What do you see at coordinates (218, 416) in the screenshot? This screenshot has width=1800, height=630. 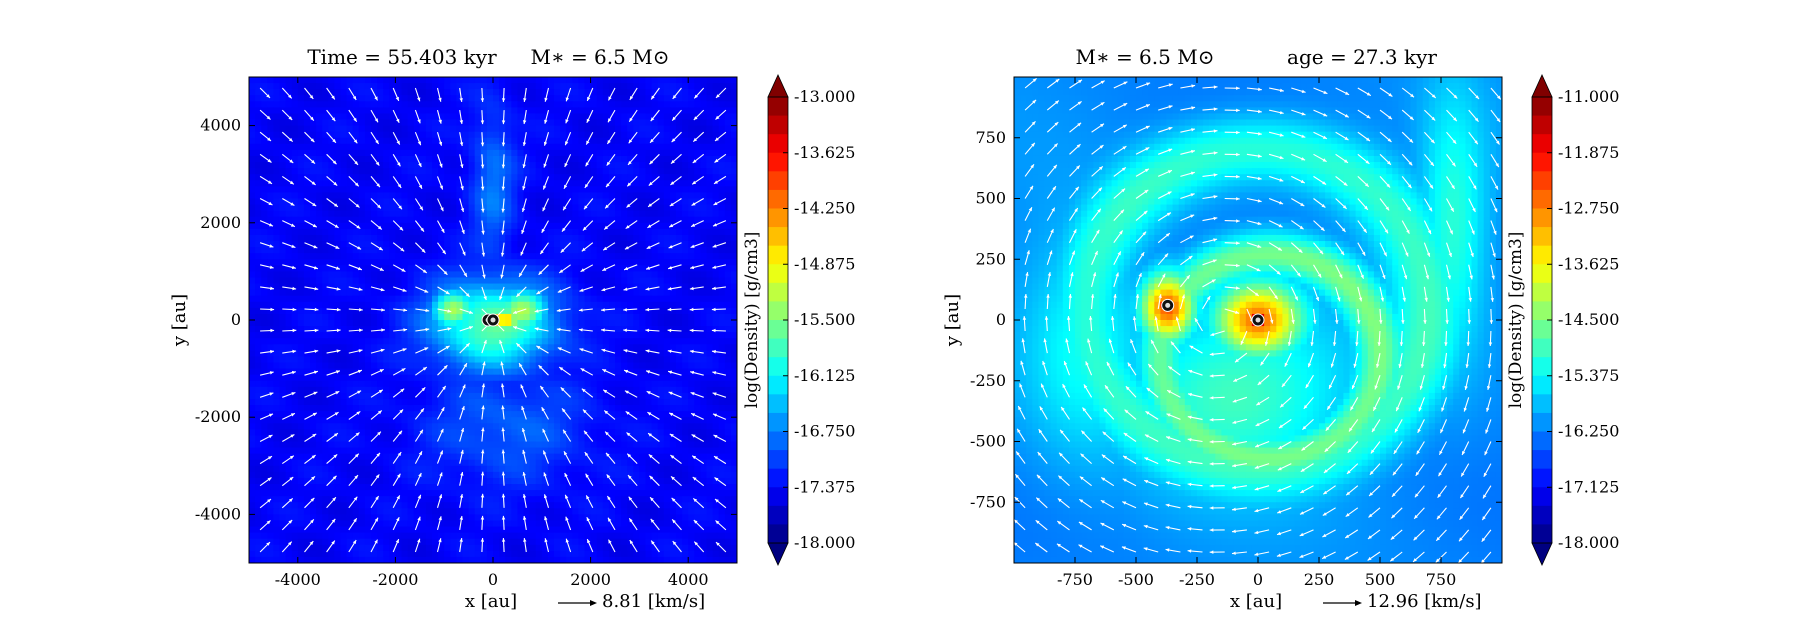 I see `y-tick-label: -2000` at bounding box center [218, 416].